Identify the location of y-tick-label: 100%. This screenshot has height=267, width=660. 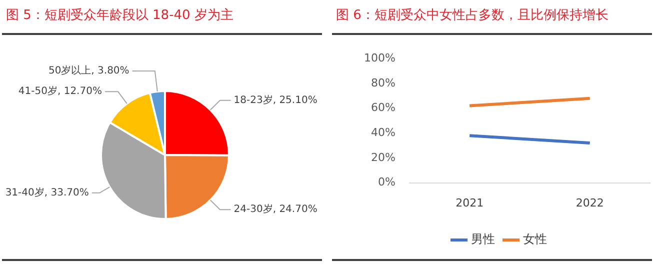
(380, 57).